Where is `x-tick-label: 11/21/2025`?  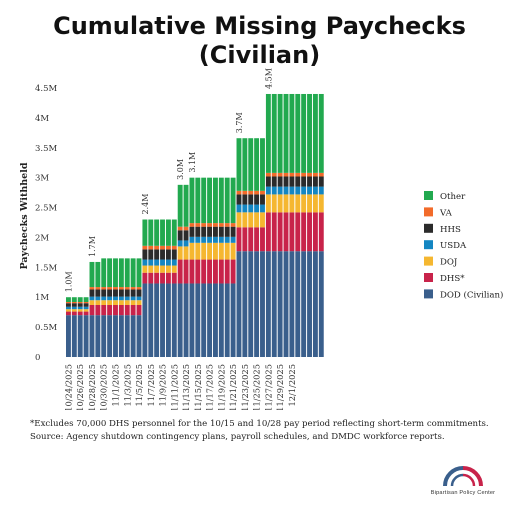 x-tick-label: 11/21/2025 is located at coordinates (233, 387).